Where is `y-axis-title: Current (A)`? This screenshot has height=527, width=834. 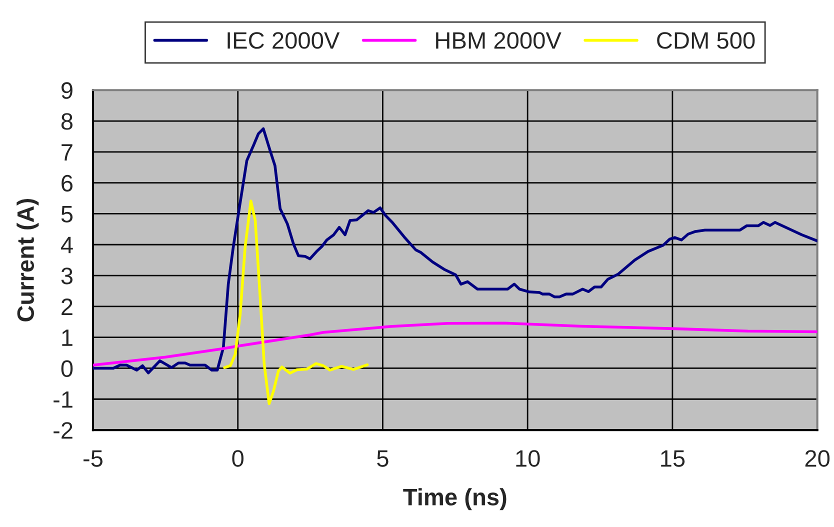 y-axis-title: Current (A) is located at coordinates (27, 260).